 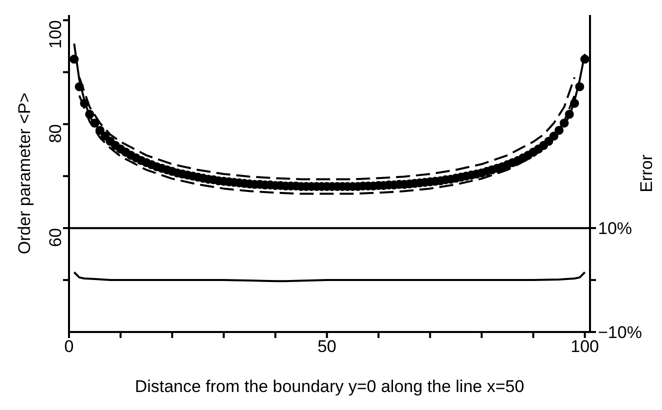 I want to click on y2-tick-label: 10%, so click(x=615, y=228).